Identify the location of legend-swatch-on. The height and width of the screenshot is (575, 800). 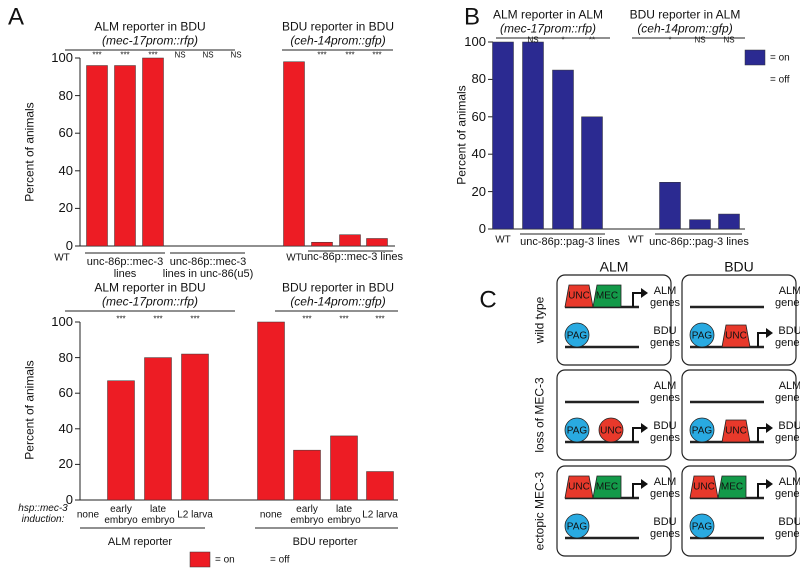
(755, 57).